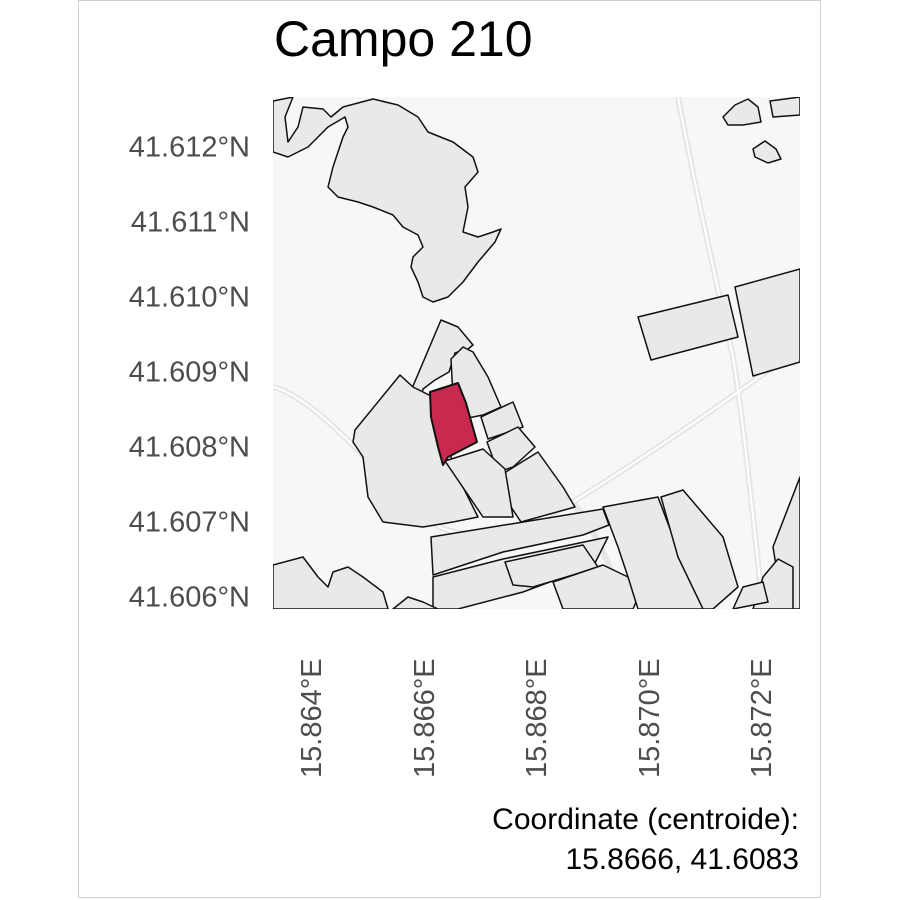 Image resolution: width=900 pixels, height=900 pixels. What do you see at coordinates (403, 39) in the screenshot?
I see `map-title: Campo 210` at bounding box center [403, 39].